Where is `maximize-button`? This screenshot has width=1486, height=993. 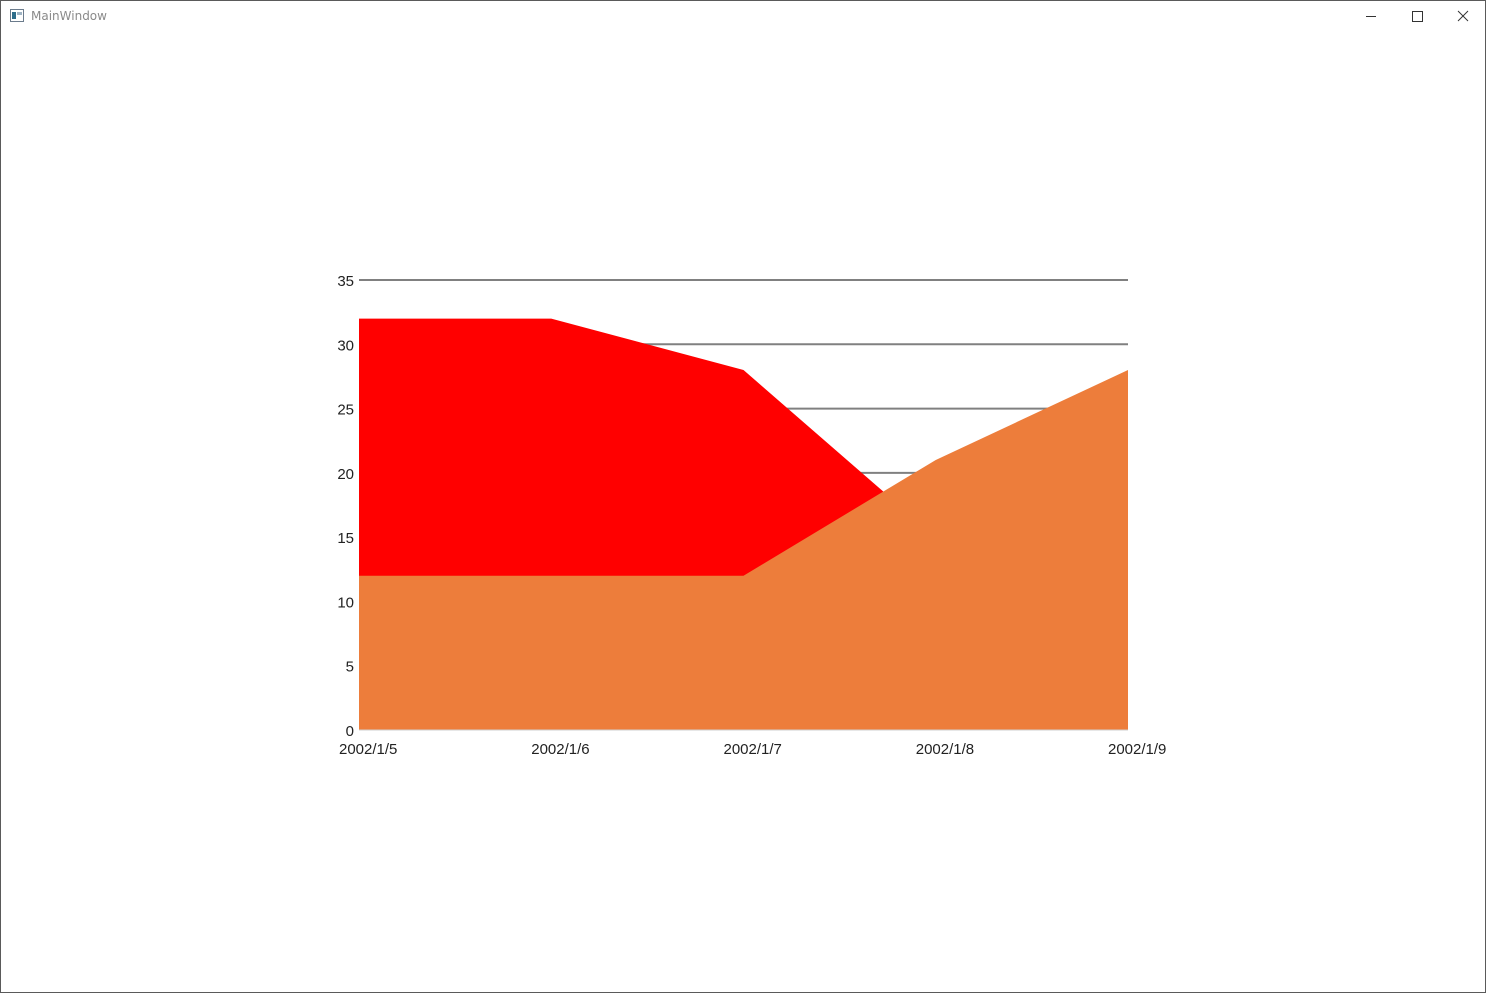
maximize-button is located at coordinates (1417, 16).